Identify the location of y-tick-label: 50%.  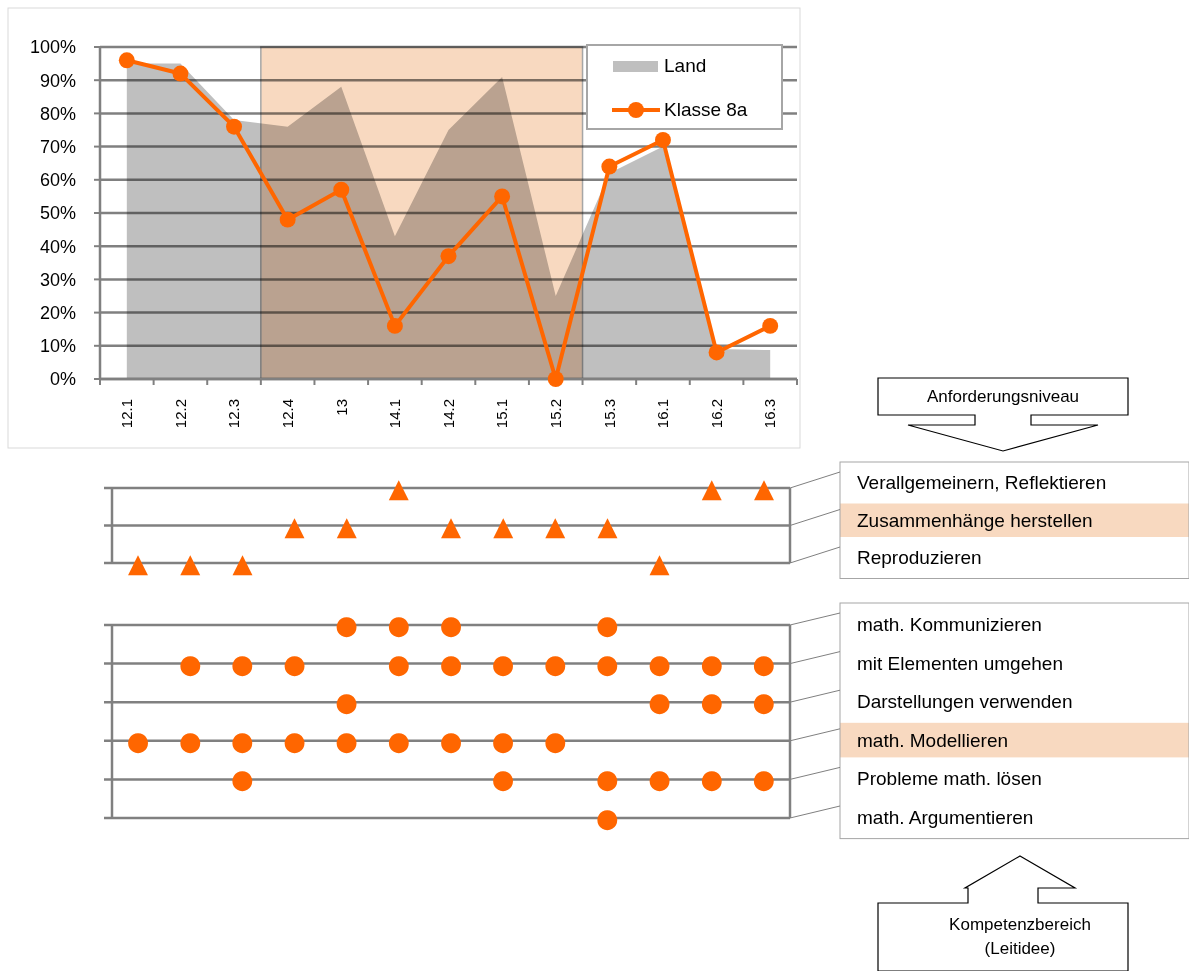
(57, 213).